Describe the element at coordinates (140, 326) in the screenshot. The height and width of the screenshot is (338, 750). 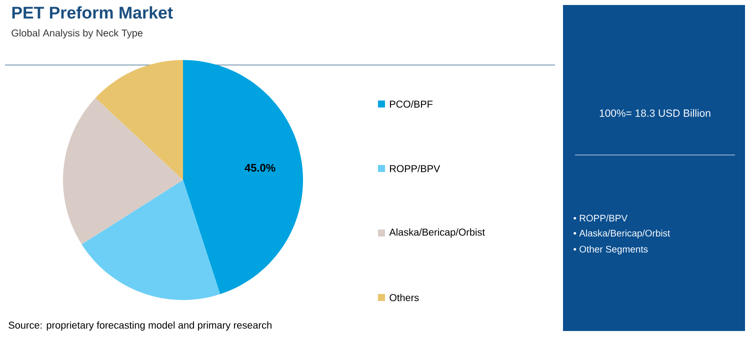
I see `source-note: Source: proprietary forecasting model and primary research` at that location.